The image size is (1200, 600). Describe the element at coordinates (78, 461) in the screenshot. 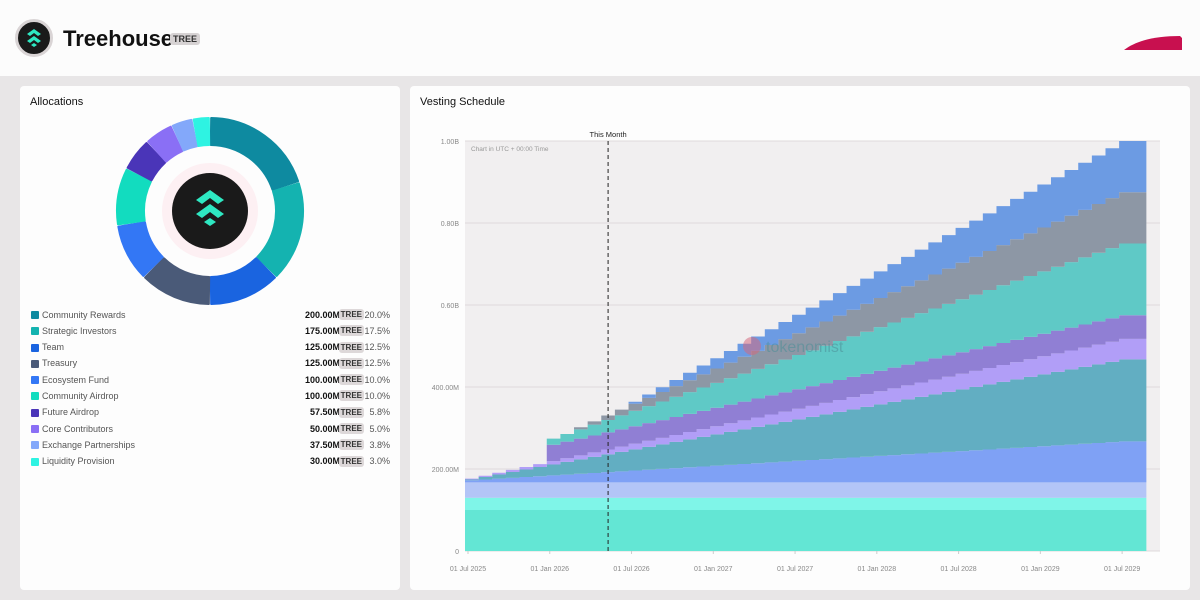

I see `legend-name: Liquidity Provision` at that location.